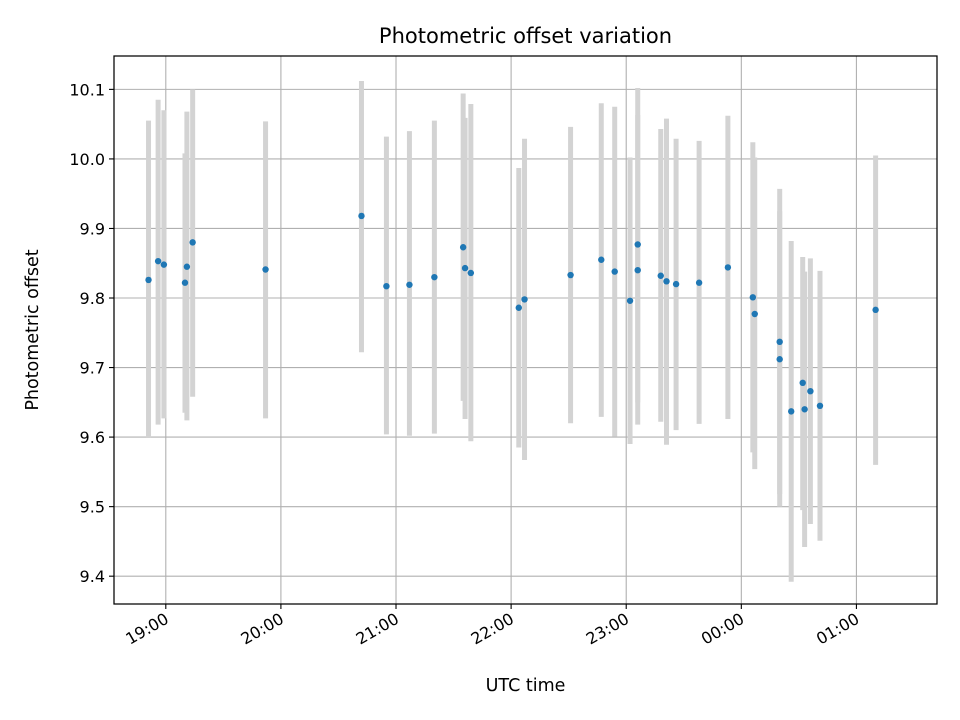  I want to click on y-axis-label: Photometric offset, so click(33, 329).